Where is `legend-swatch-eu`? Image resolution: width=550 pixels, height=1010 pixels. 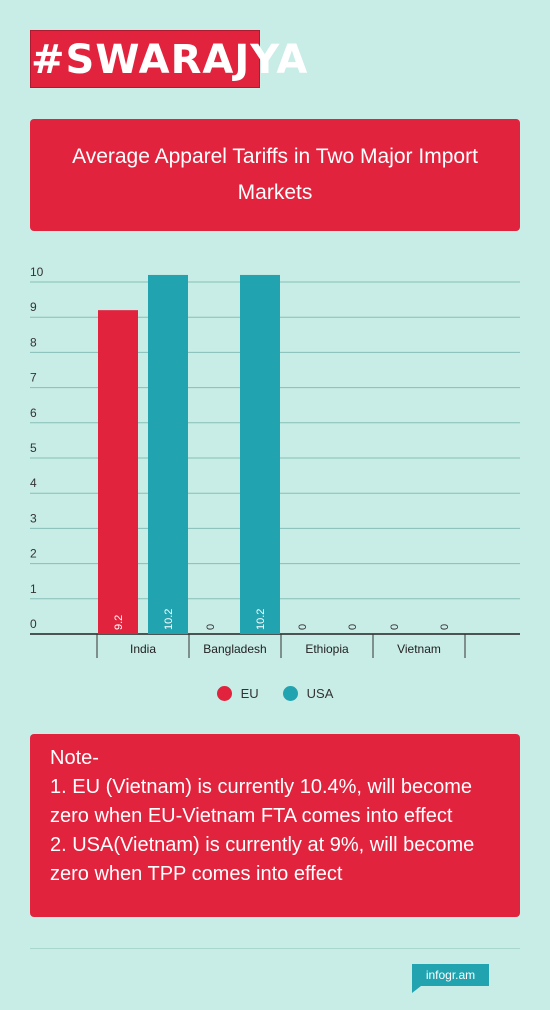 legend-swatch-eu is located at coordinates (224, 693).